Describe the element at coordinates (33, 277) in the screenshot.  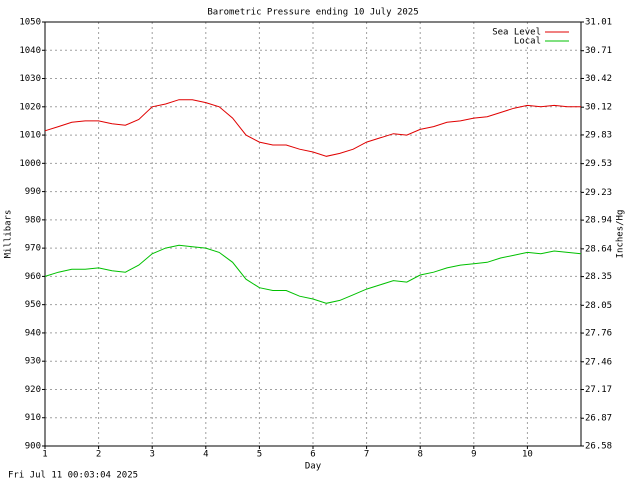
I see `y-tick-label: 960` at that location.